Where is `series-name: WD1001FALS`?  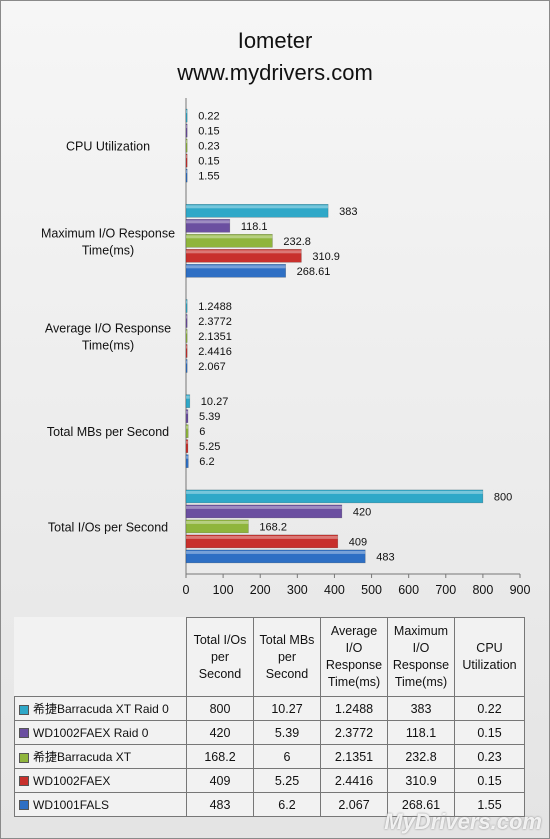 series-name: WD1001FALS is located at coordinates (71, 804).